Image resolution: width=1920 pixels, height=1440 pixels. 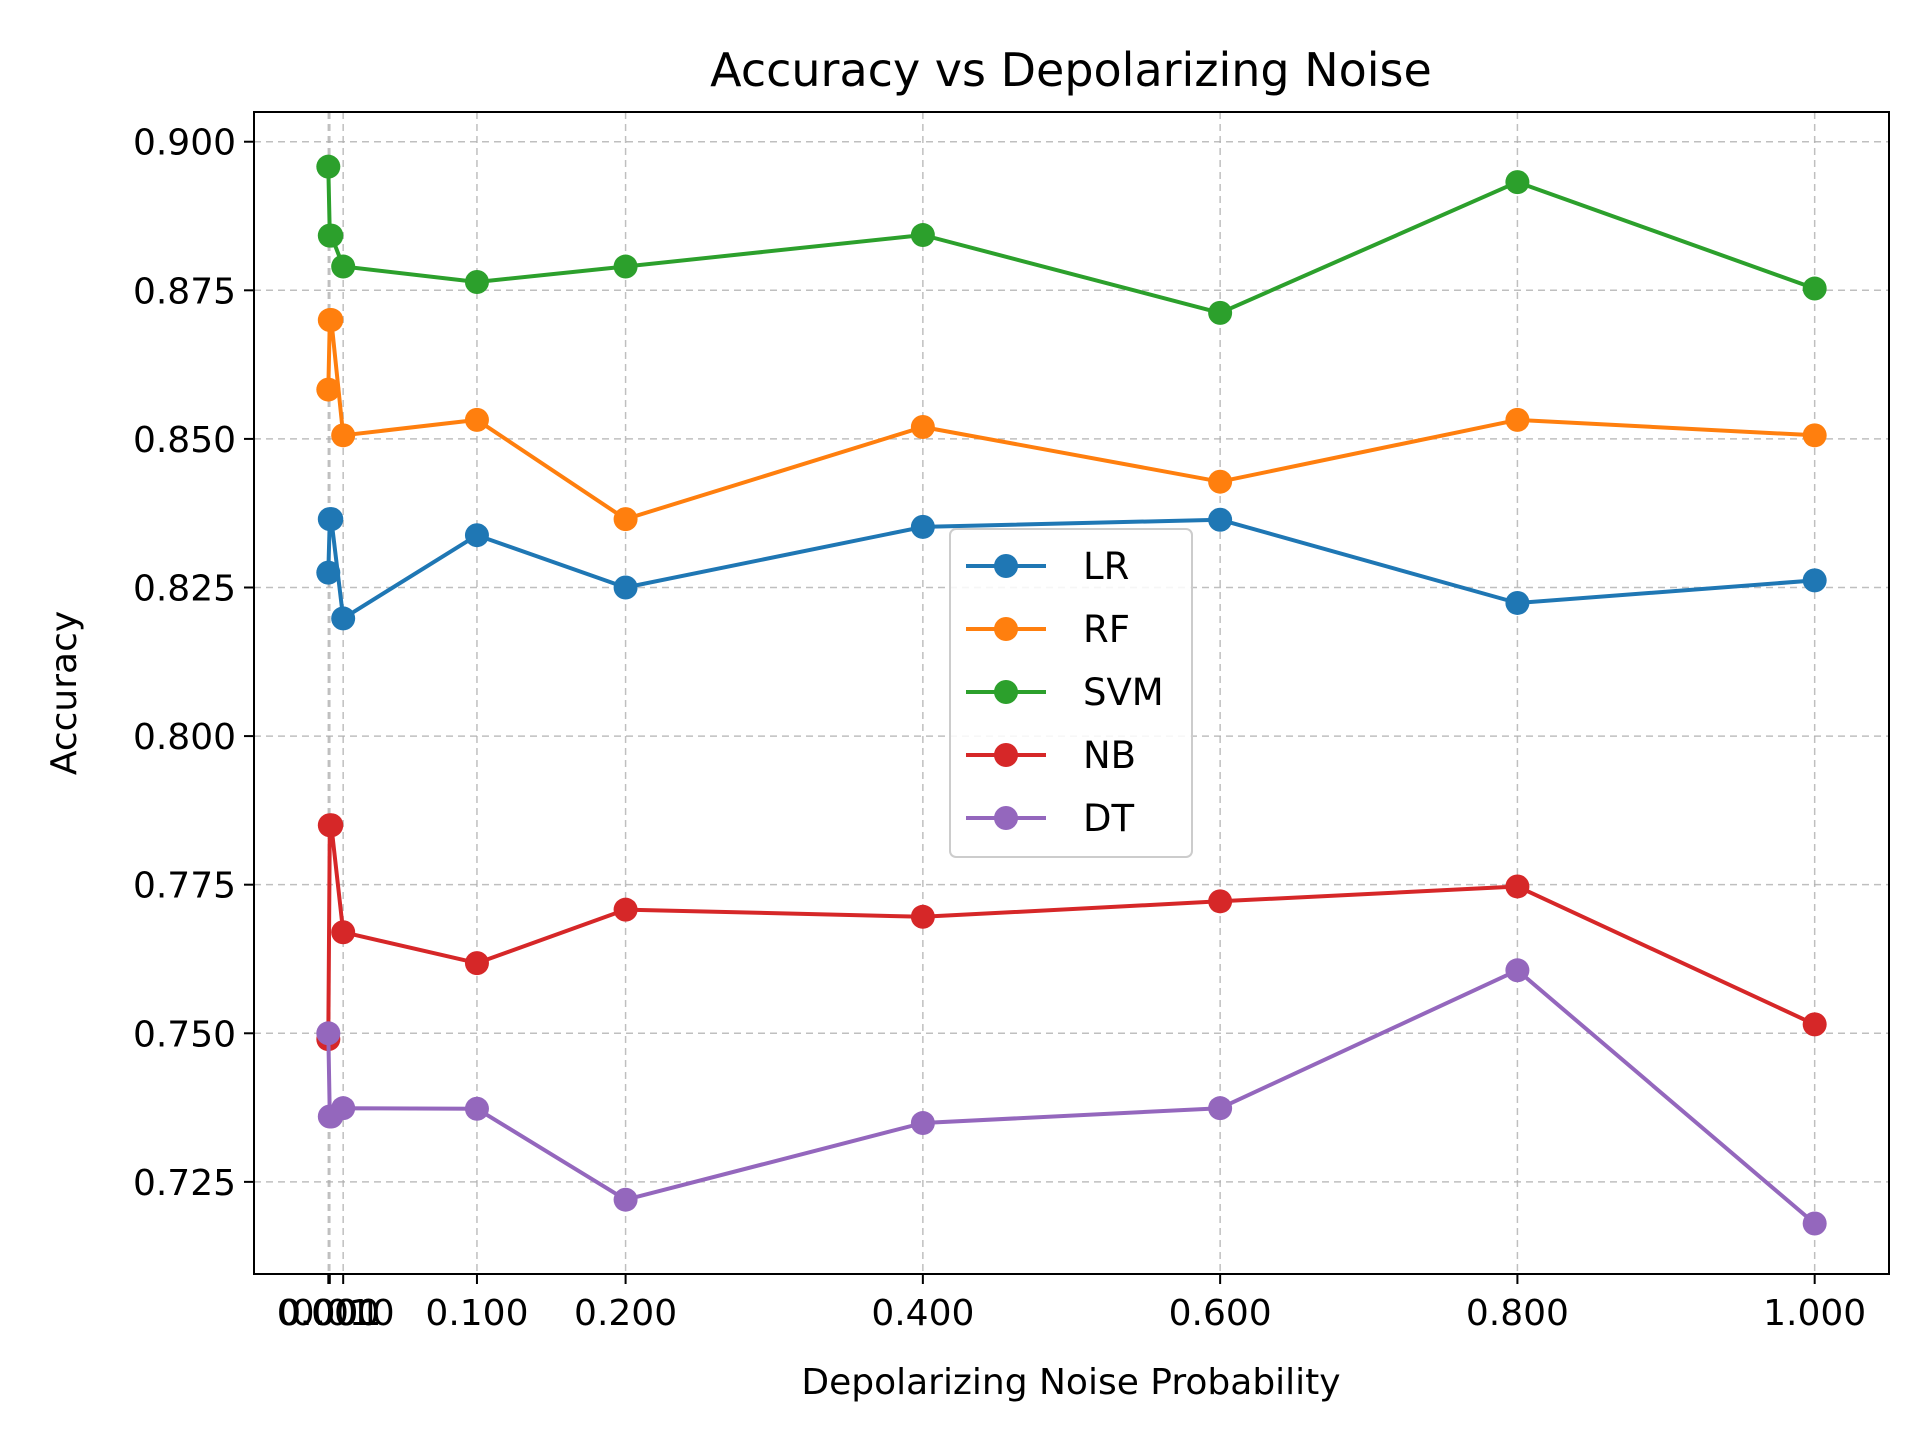 I want to click on y-tick-label: 0.825, so click(x=184, y=588).